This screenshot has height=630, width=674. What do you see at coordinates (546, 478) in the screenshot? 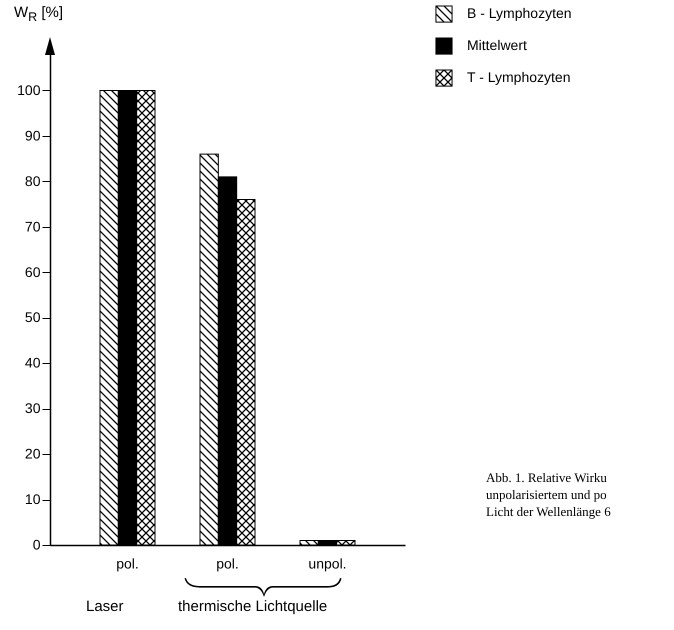
I see `caption: Abb. 1. Relative Wirku` at bounding box center [546, 478].